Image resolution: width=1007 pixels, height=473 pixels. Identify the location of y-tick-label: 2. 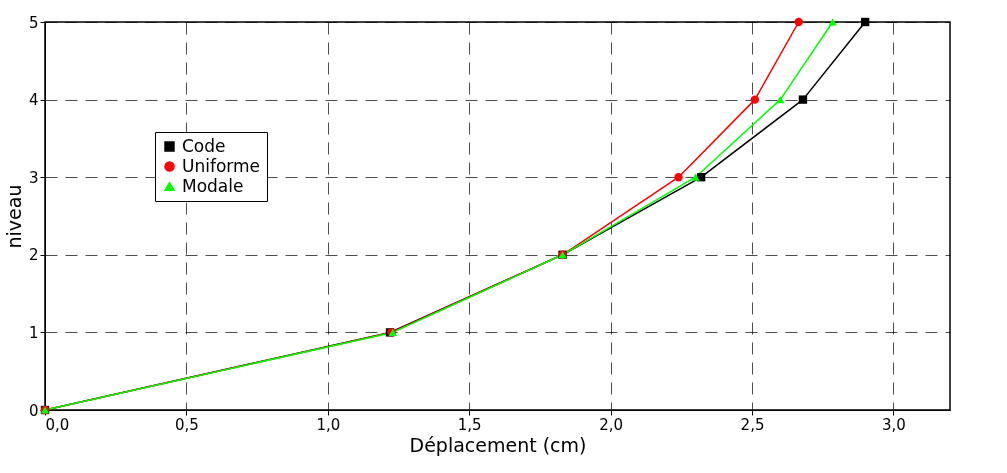
(33, 255).